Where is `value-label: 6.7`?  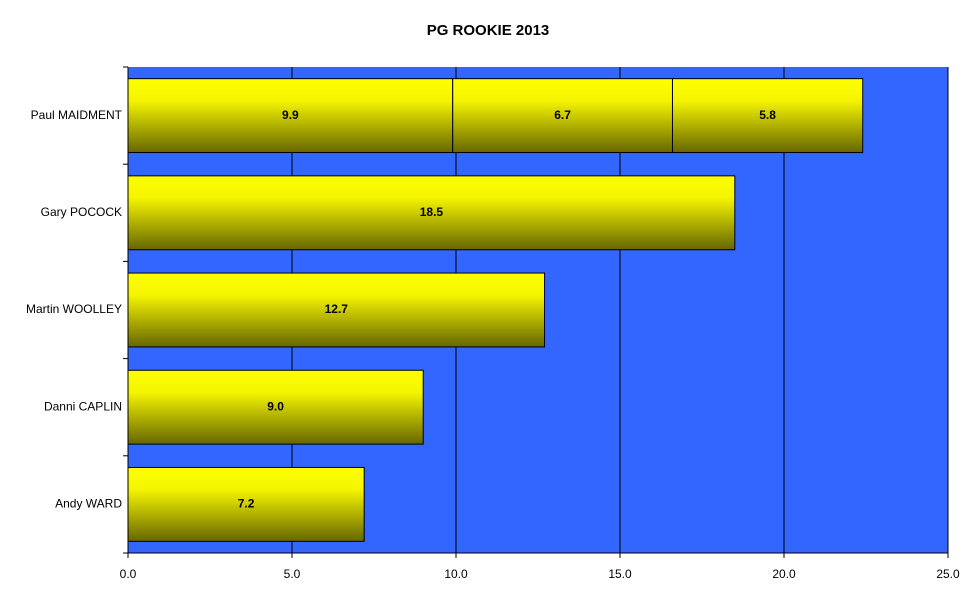 value-label: 6.7 is located at coordinates (562, 115).